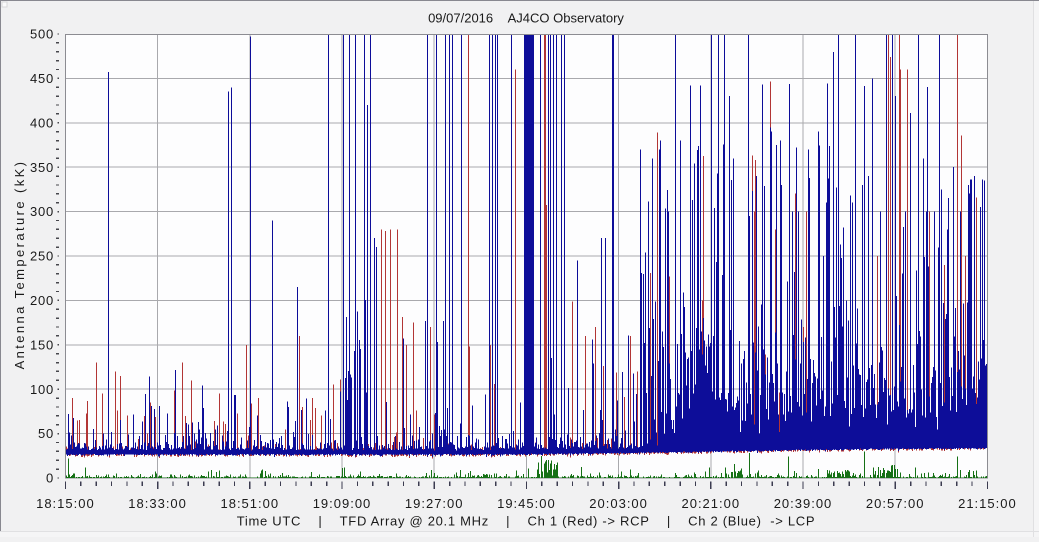 The image size is (1039, 542). I want to click on svg-text: 20:21:00, so click(710, 503).